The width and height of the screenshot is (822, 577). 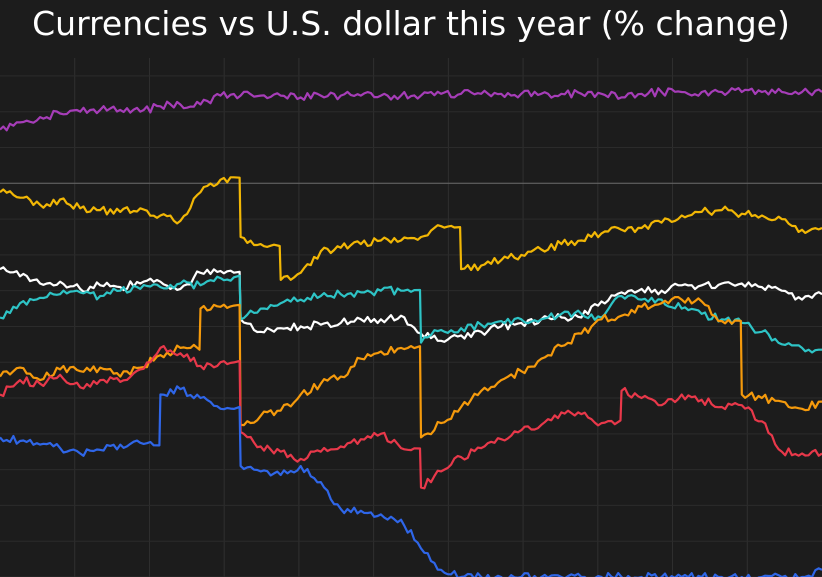 What do you see at coordinates (411, 109) in the screenshot?
I see `series-line-purple` at bounding box center [411, 109].